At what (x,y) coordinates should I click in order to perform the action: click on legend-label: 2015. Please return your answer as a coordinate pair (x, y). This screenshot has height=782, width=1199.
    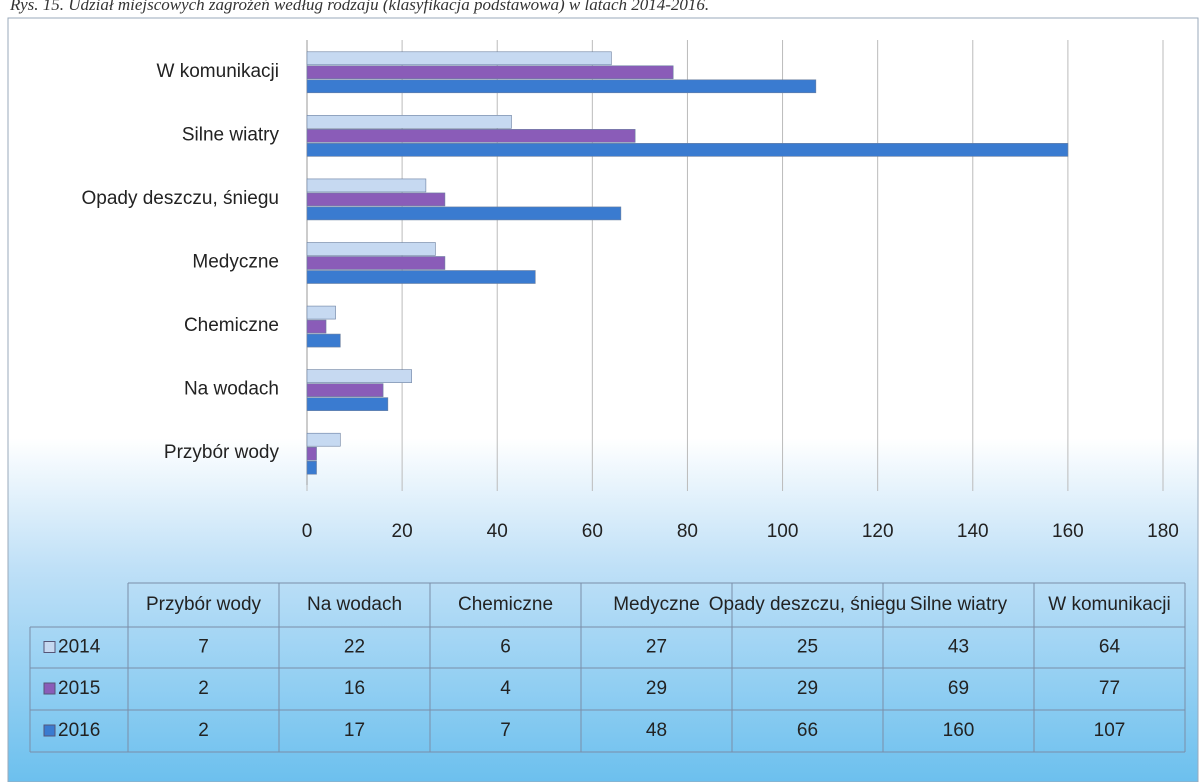
    Looking at the image, I should click on (79, 688).